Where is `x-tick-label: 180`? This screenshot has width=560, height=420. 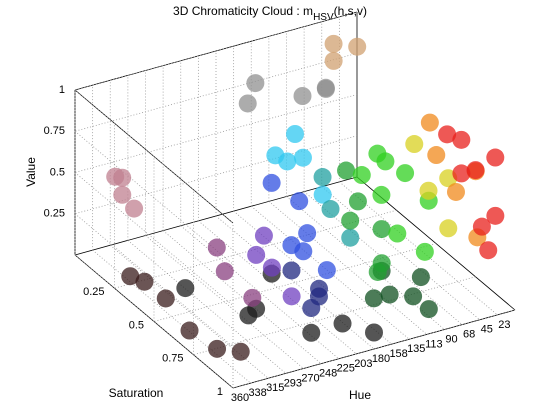
x-tick-label: 180 is located at coordinates (381, 359).